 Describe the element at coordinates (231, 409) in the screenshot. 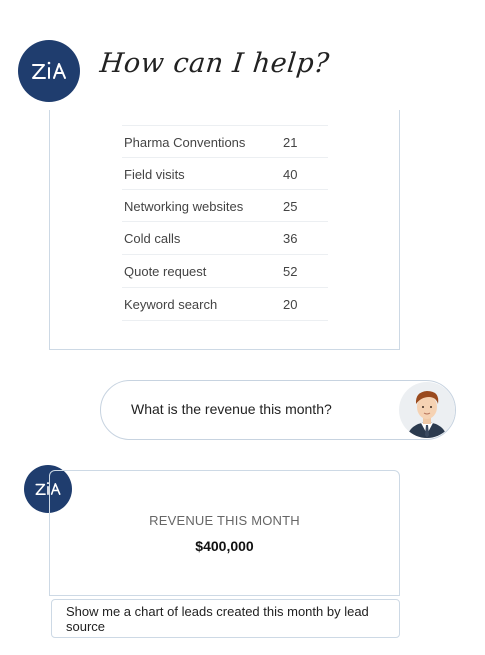

I see `user-message-text: What is the revenue this month?` at that location.